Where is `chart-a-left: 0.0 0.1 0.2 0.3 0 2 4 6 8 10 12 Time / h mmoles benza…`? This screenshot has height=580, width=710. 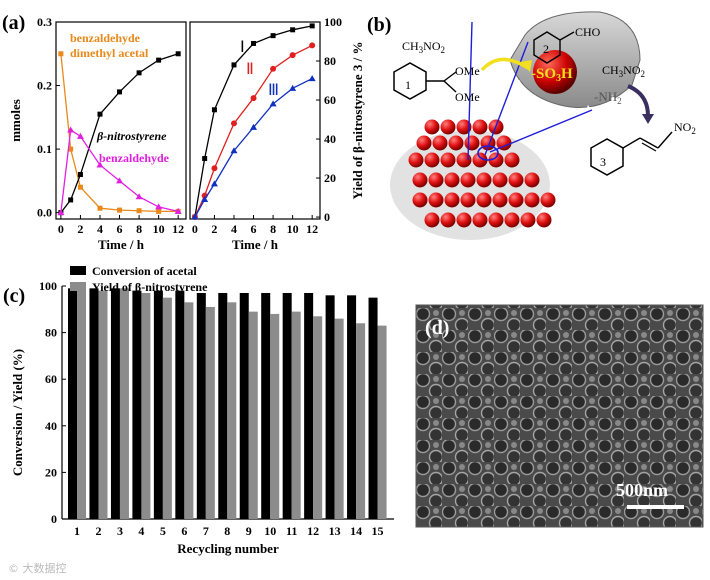 chart-a-left: 0.0 0.1 0.2 0.3 0 2 4 6 8 10 12 Time / h mmoles benza… is located at coordinates (97, 133).